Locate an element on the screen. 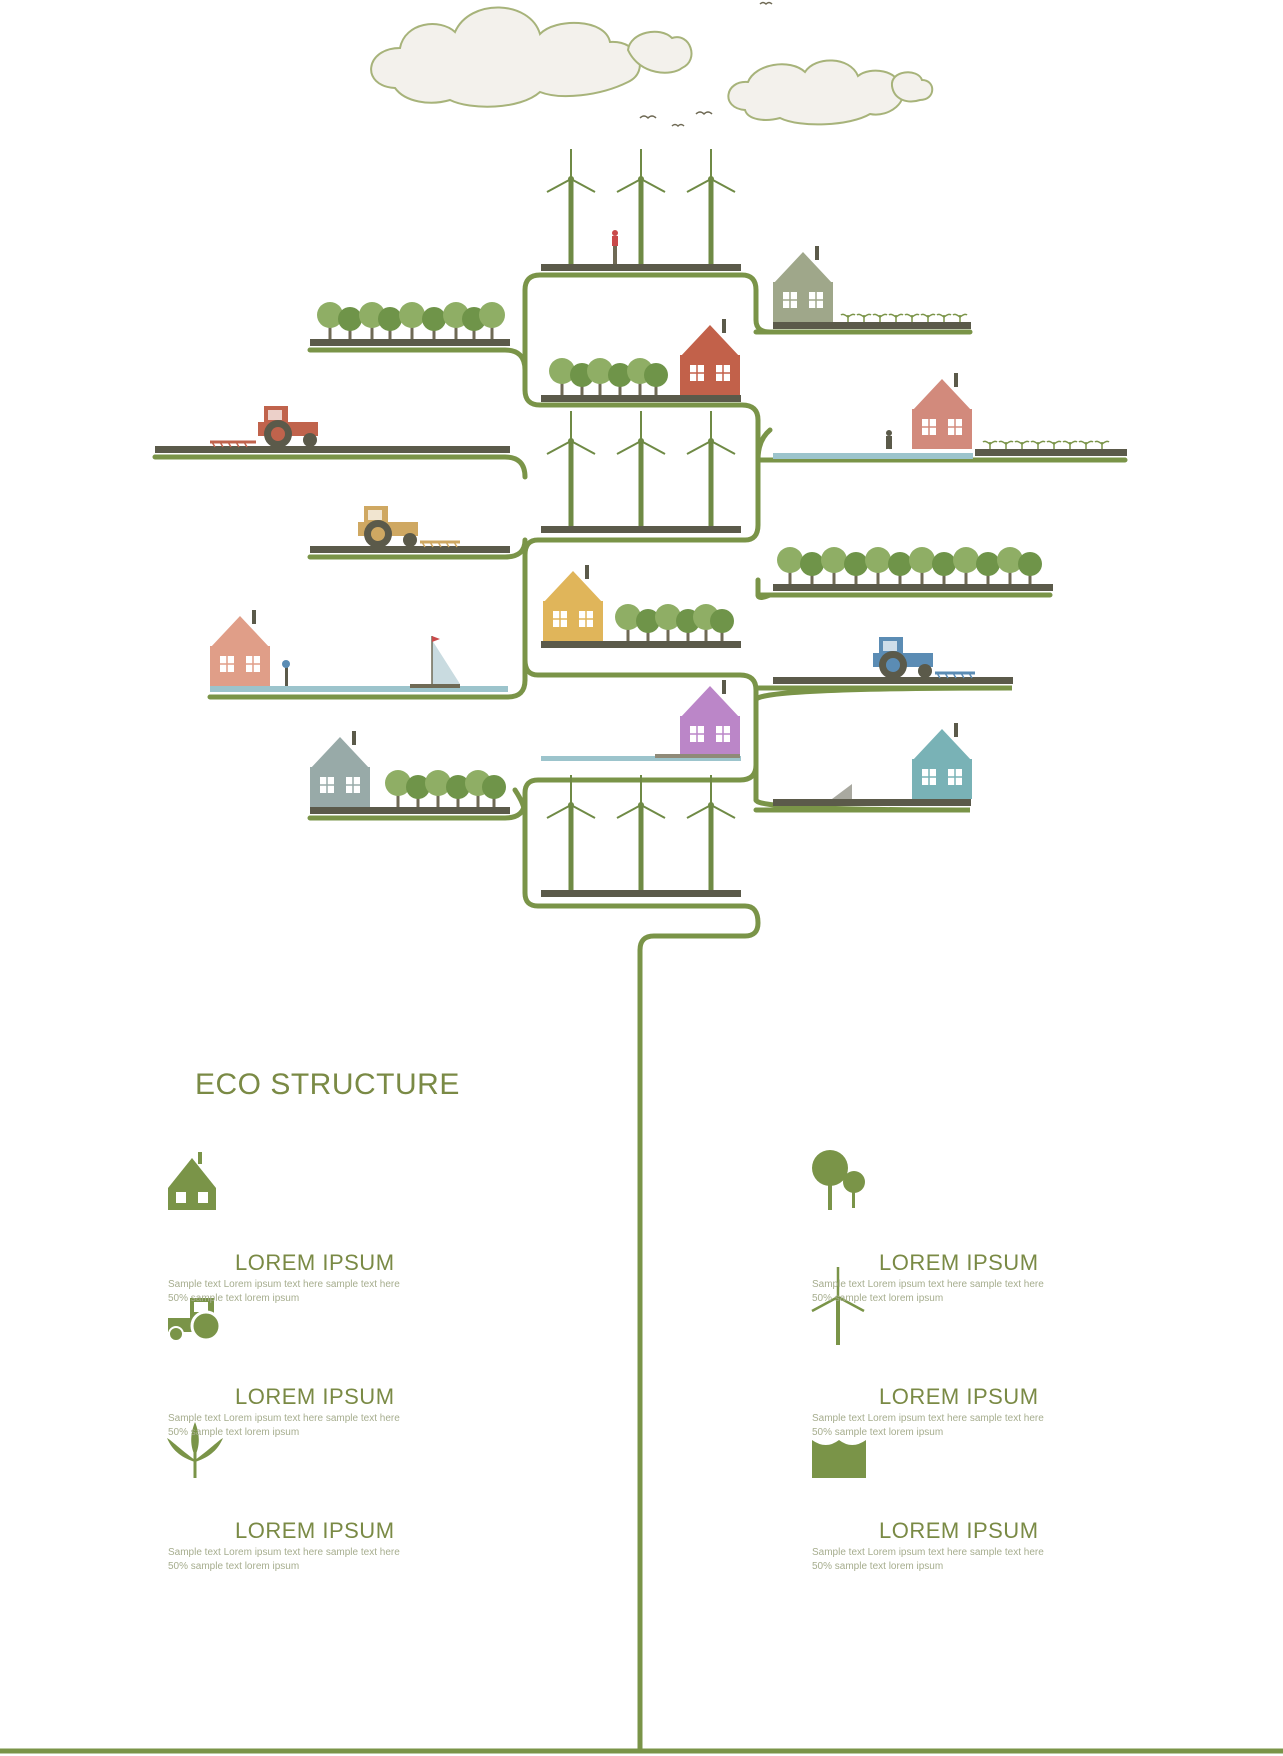 The height and width of the screenshot is (1756, 1283). sailboat-icon is located at coordinates (435, 662).